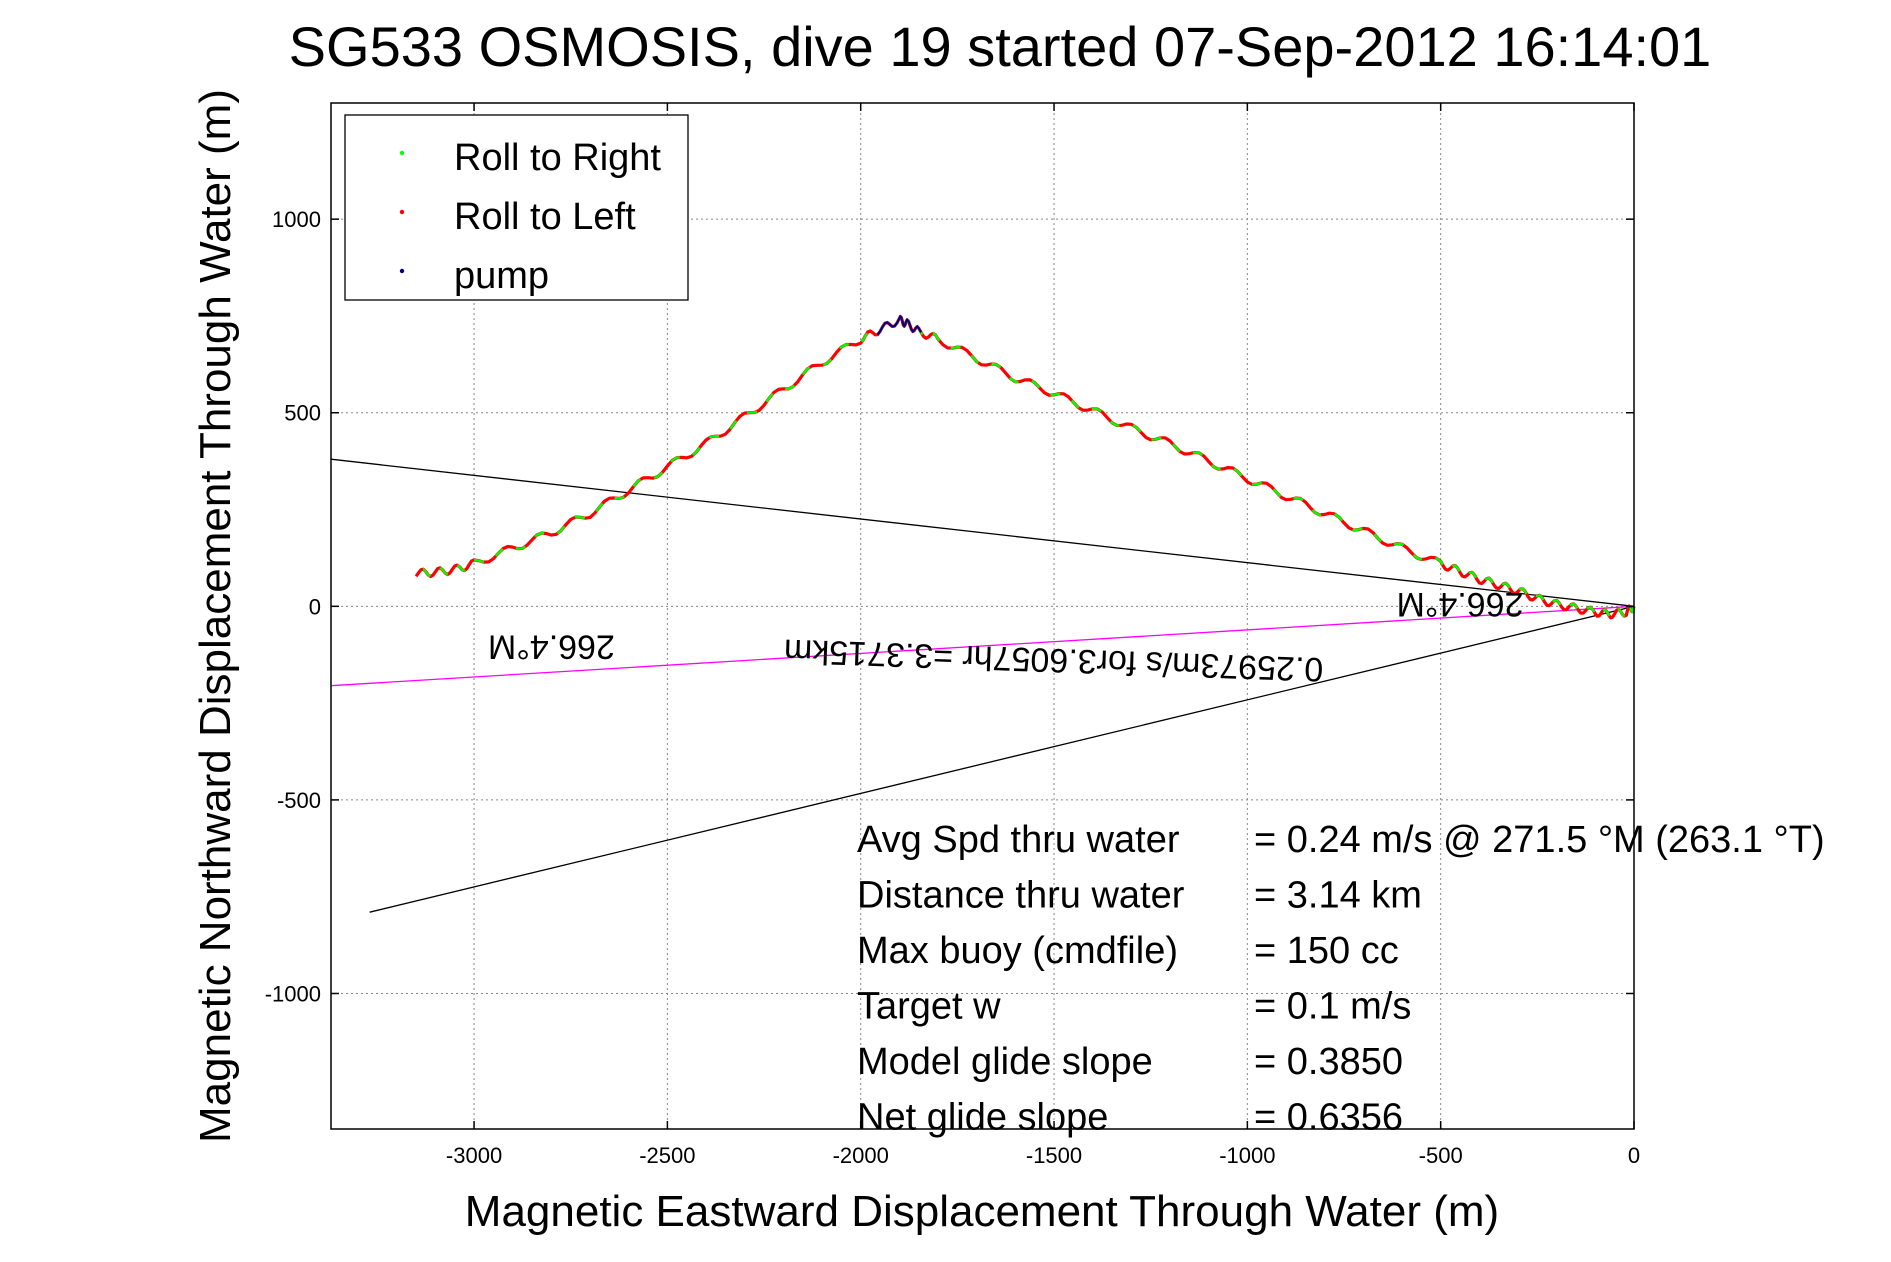  I want to click on stat-value: = 3.14 km, so click(1338, 896).